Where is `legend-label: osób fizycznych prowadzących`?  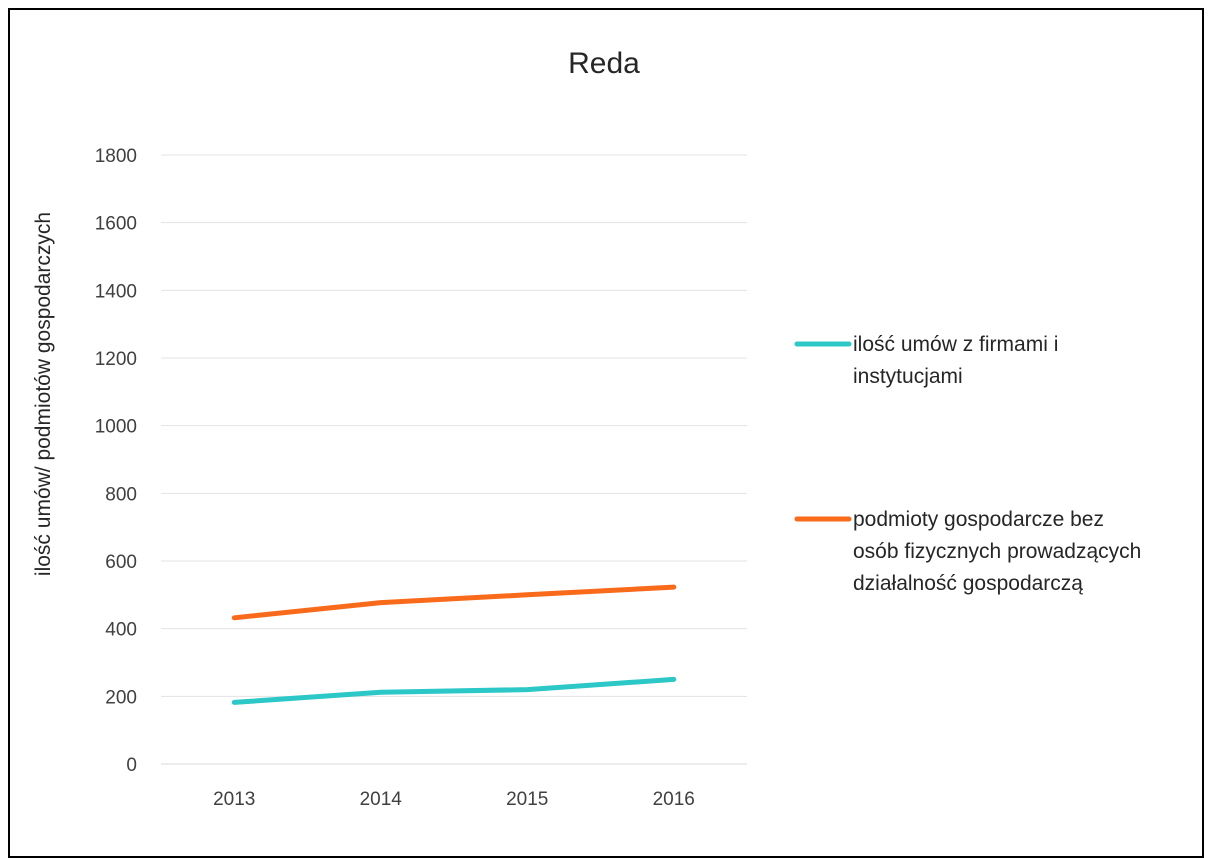
legend-label: osób fizycznych prowadzących is located at coordinates (997, 551).